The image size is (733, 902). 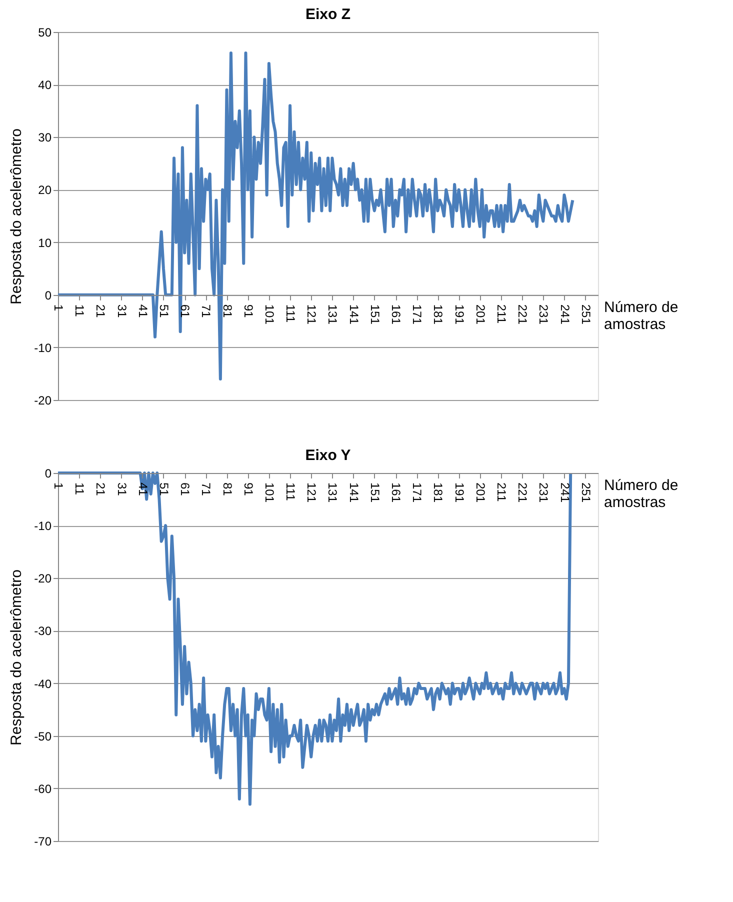 What do you see at coordinates (328, 455) in the screenshot?
I see `chart-title: Eixo Y` at bounding box center [328, 455].